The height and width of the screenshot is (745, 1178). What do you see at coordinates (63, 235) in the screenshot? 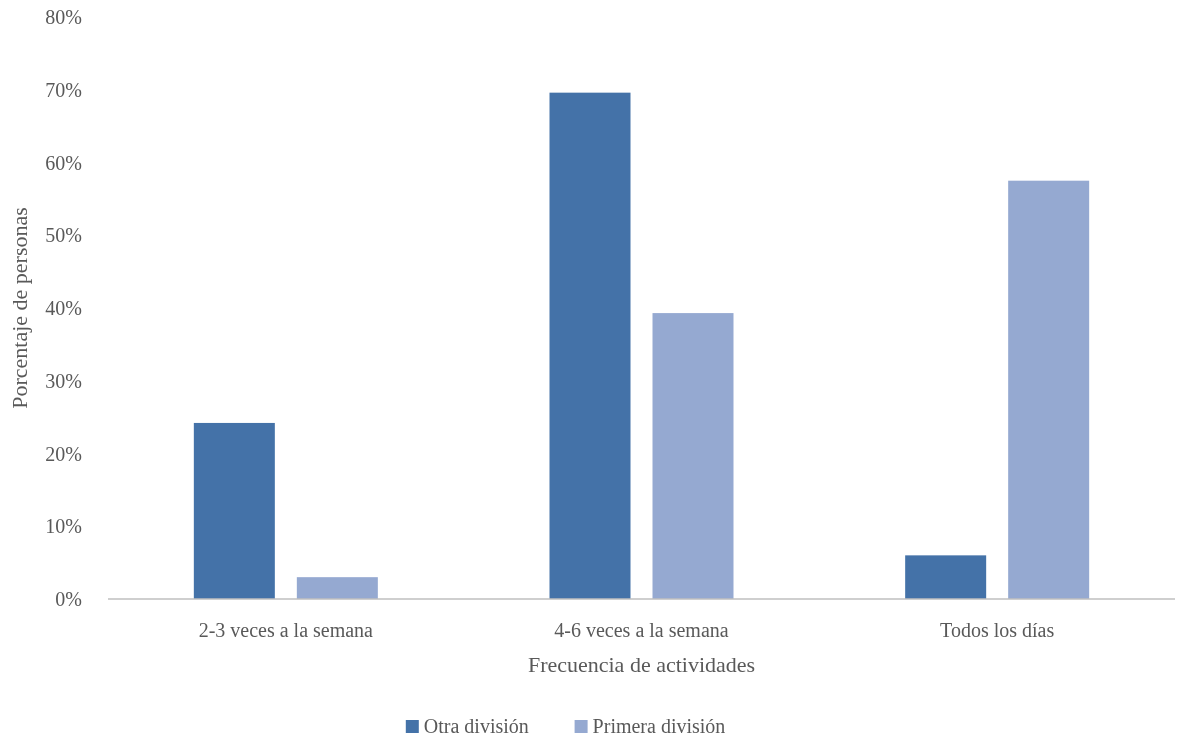
I see `y-tick-label: 50%` at bounding box center [63, 235].